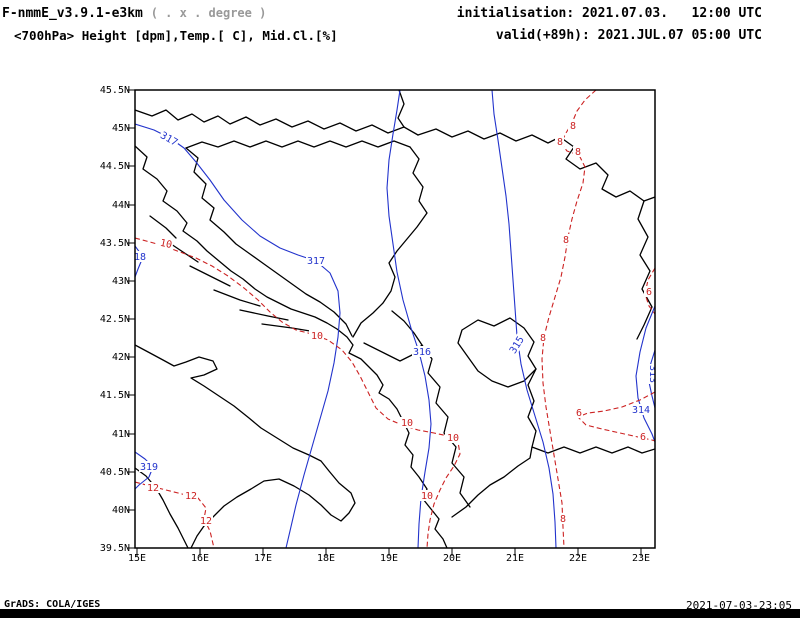  What do you see at coordinates (492, 482) in the screenshot?
I see `border-greece-albania` at bounding box center [492, 482].